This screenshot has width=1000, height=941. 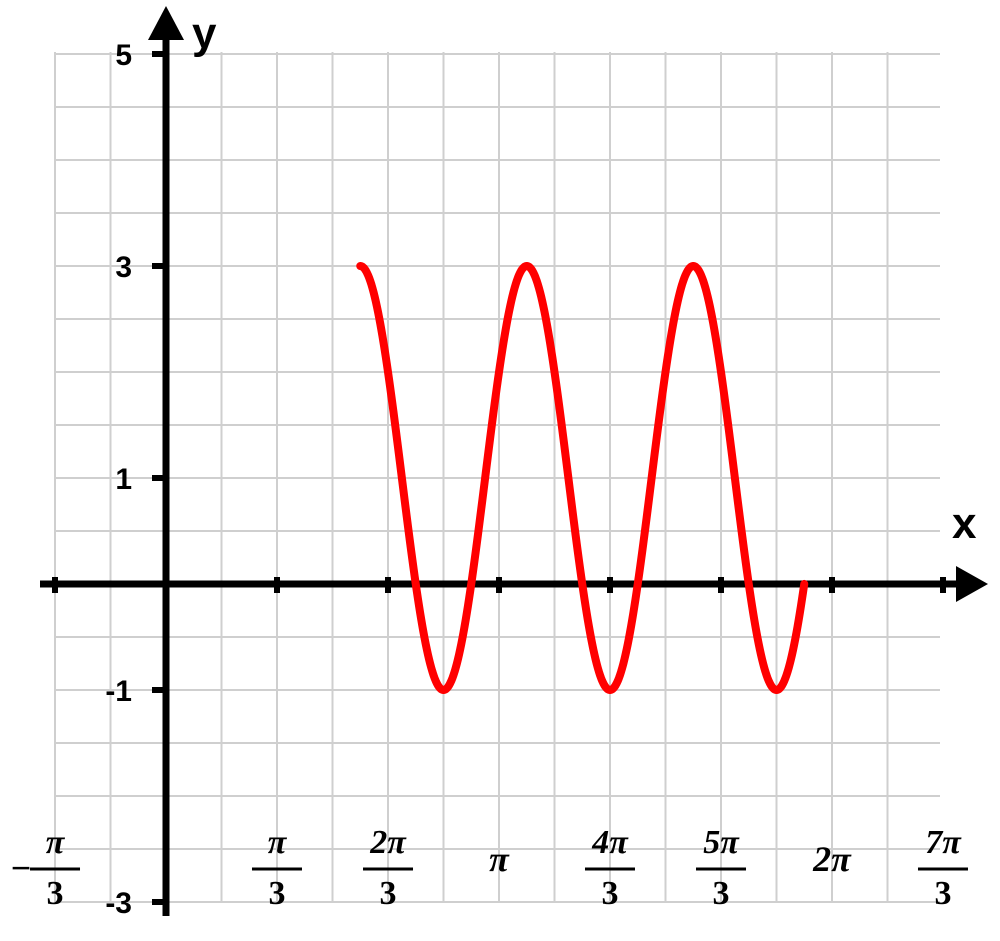 I want to click on y-tick-label: 1, so click(x=123, y=479).